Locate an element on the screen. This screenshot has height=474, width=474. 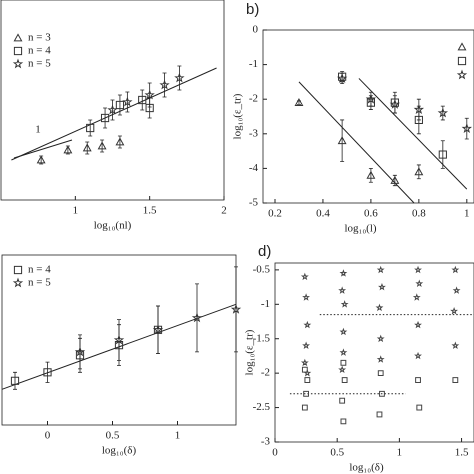
x-tick-label: 1.5 is located at coordinates (150, 211).